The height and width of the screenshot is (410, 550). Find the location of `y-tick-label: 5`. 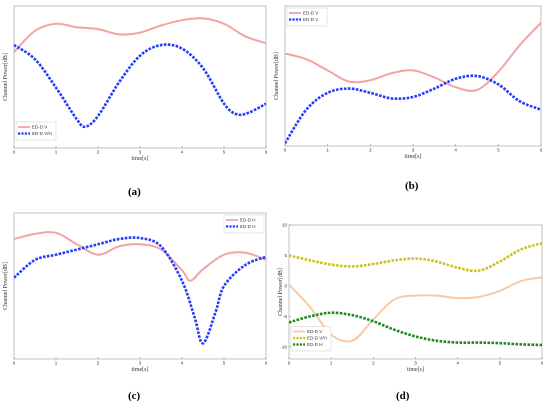

y-tick-label: 5 is located at coordinates (285, 255).